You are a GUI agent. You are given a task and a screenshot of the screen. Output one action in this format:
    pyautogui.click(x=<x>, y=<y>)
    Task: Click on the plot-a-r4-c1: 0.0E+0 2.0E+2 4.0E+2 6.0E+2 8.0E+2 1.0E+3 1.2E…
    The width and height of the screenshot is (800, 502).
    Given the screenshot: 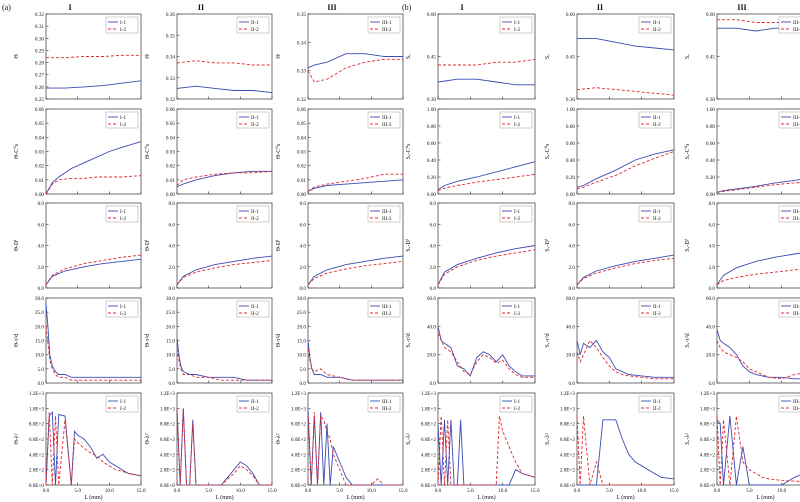 What is the action you would take?
    pyautogui.click(x=211, y=446)
    